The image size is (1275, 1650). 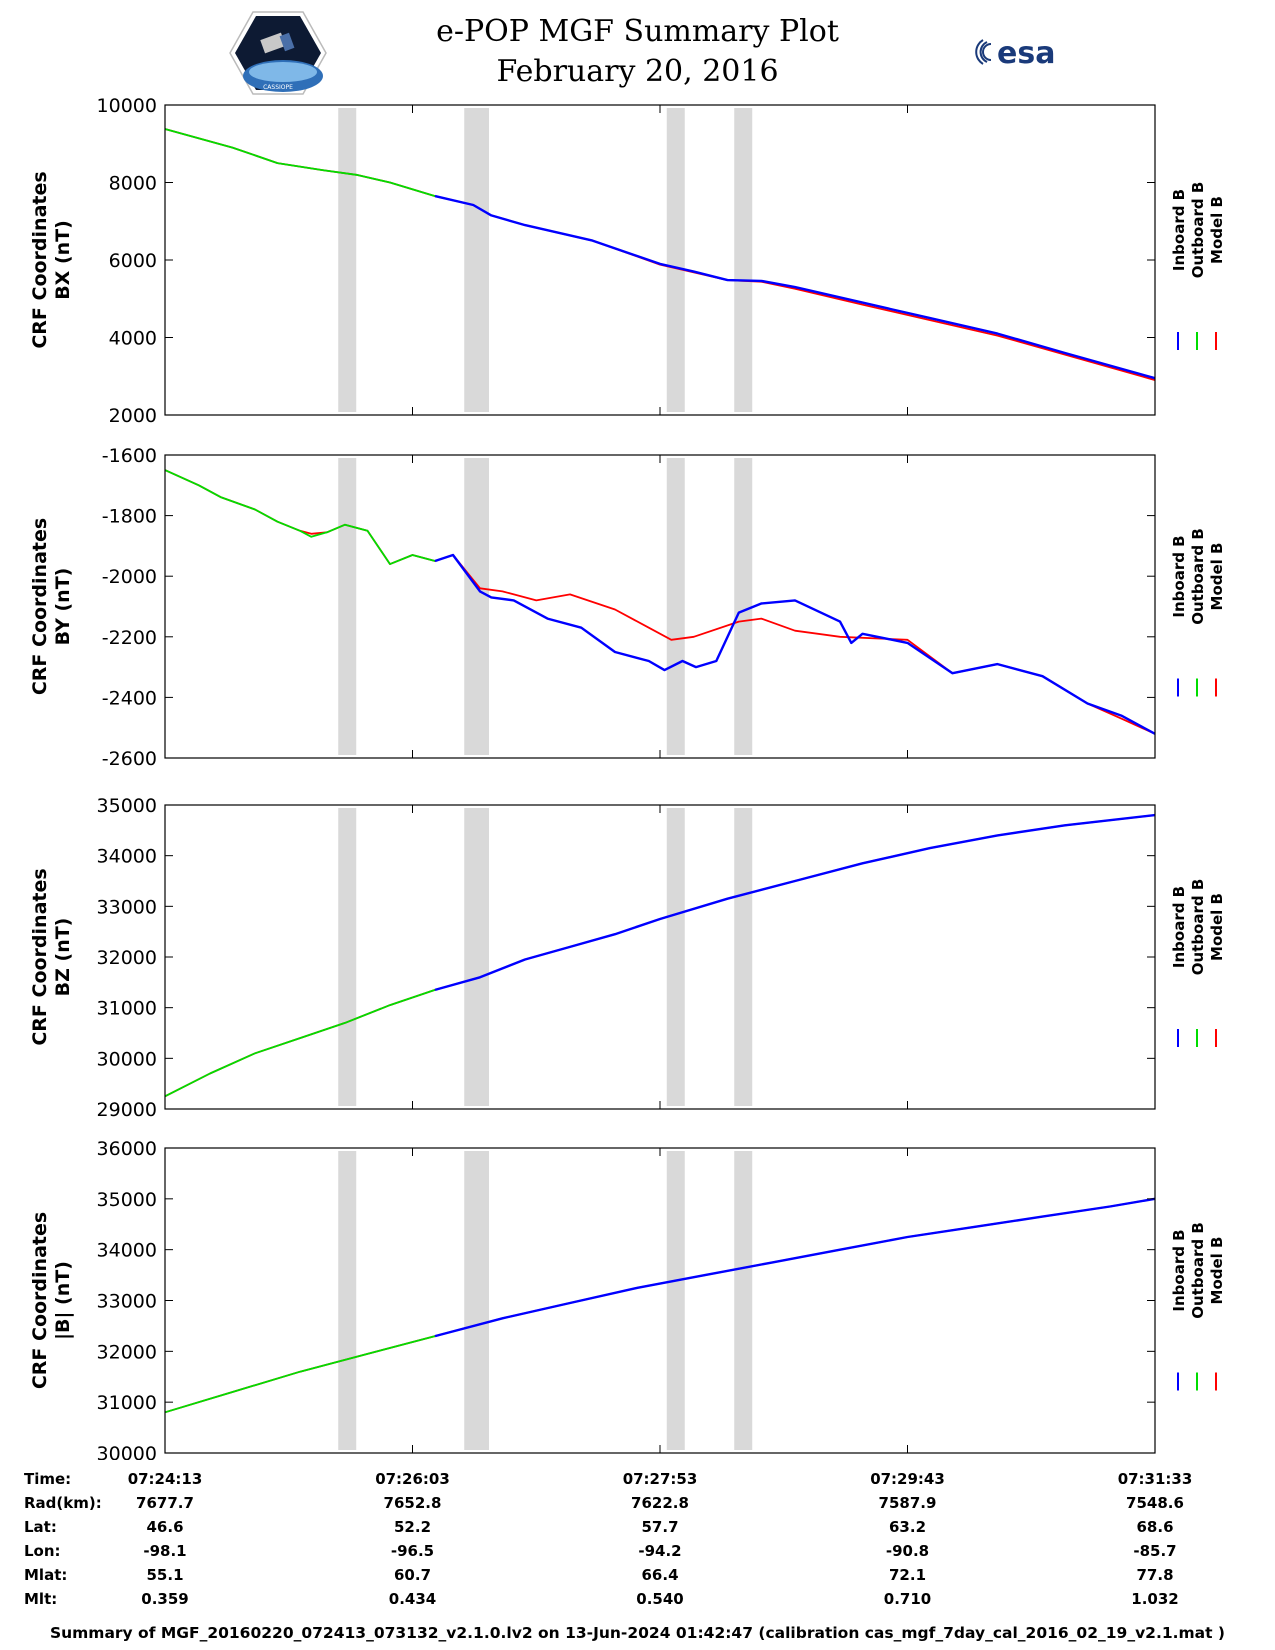 What do you see at coordinates (133, 416) in the screenshot?
I see `y-tick-label: 2000` at bounding box center [133, 416].